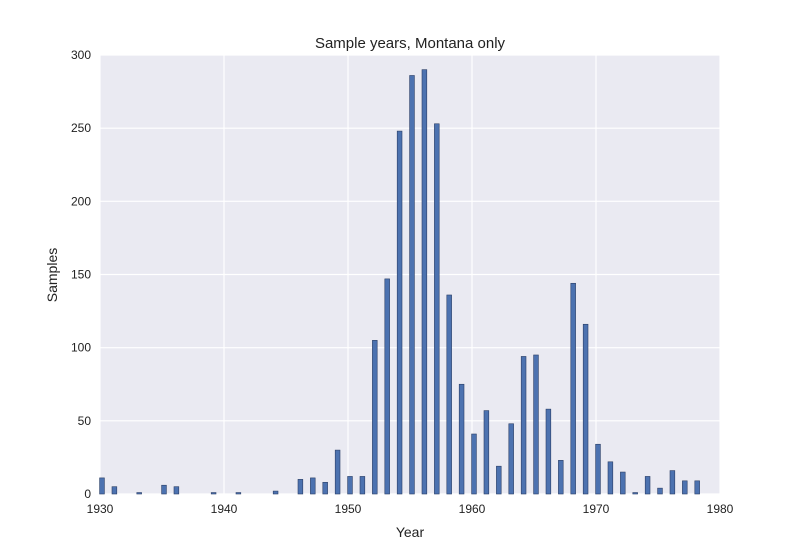 The width and height of the screenshot is (800, 550). What do you see at coordinates (511, 459) in the screenshot?
I see `bar-1963` at bounding box center [511, 459].